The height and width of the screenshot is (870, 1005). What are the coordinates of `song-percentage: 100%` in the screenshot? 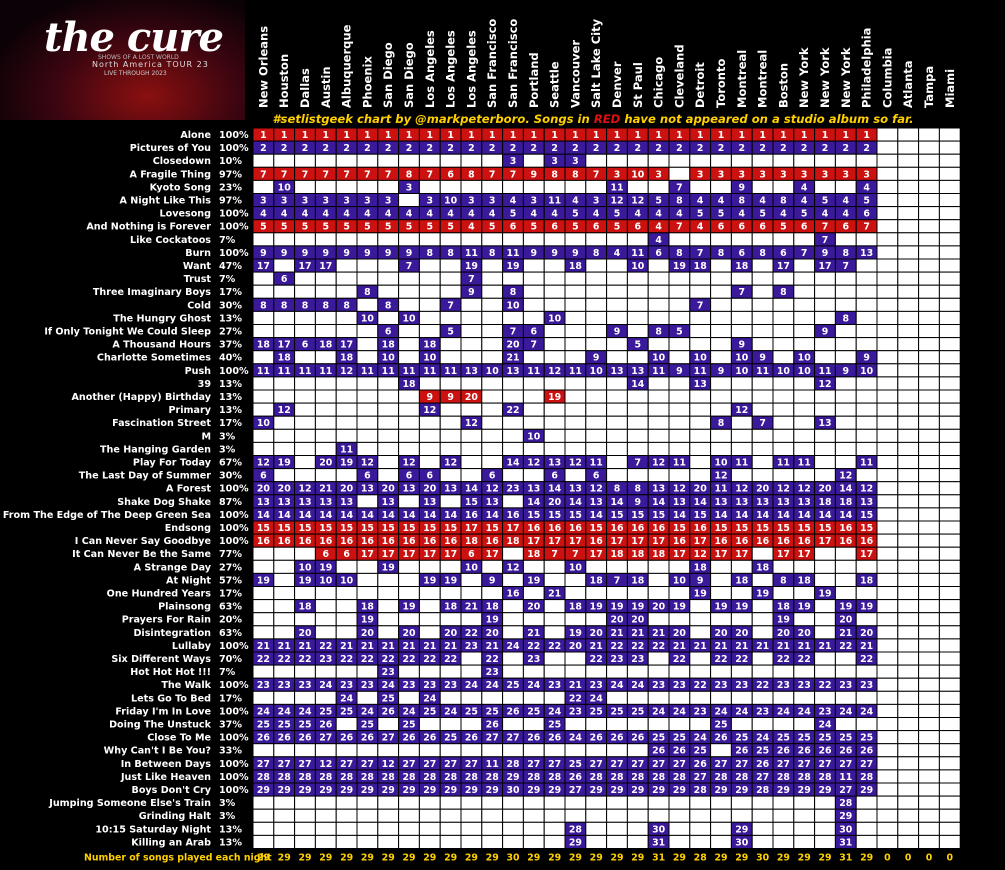 It's located at (234, 541).